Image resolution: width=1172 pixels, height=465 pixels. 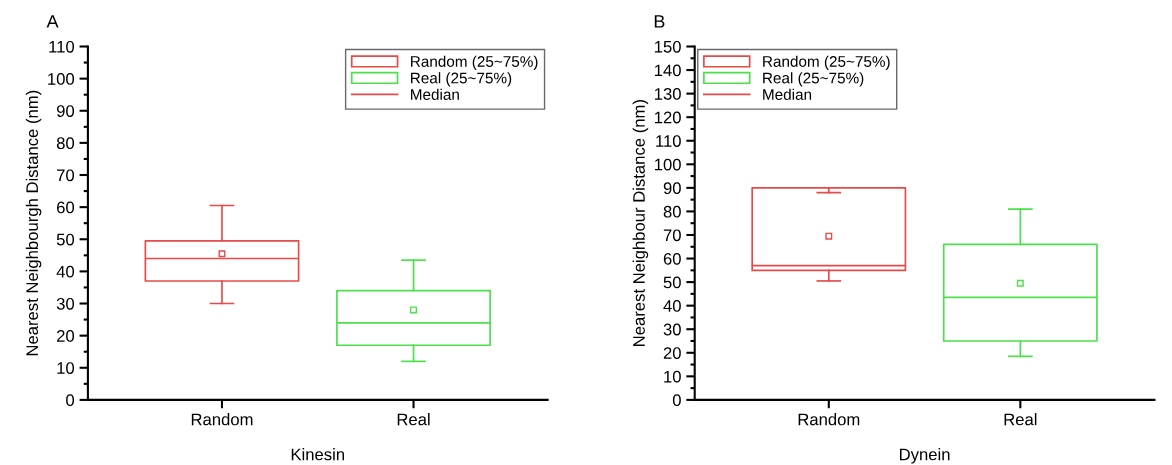 What do you see at coordinates (667, 117) in the screenshot?
I see `y-tick-label: 120` at bounding box center [667, 117].